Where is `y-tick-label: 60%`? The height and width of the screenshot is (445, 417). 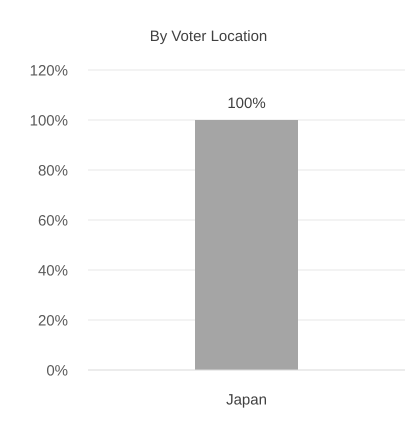
y-tick-label: 60% is located at coordinates (53, 221).